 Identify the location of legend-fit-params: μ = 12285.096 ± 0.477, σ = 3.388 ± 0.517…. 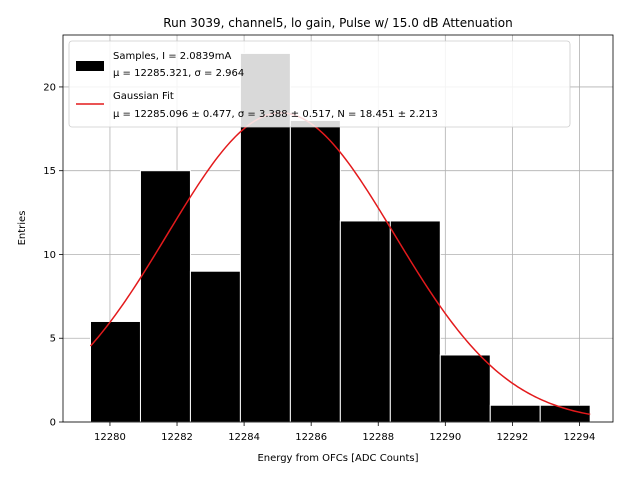
(275, 114).